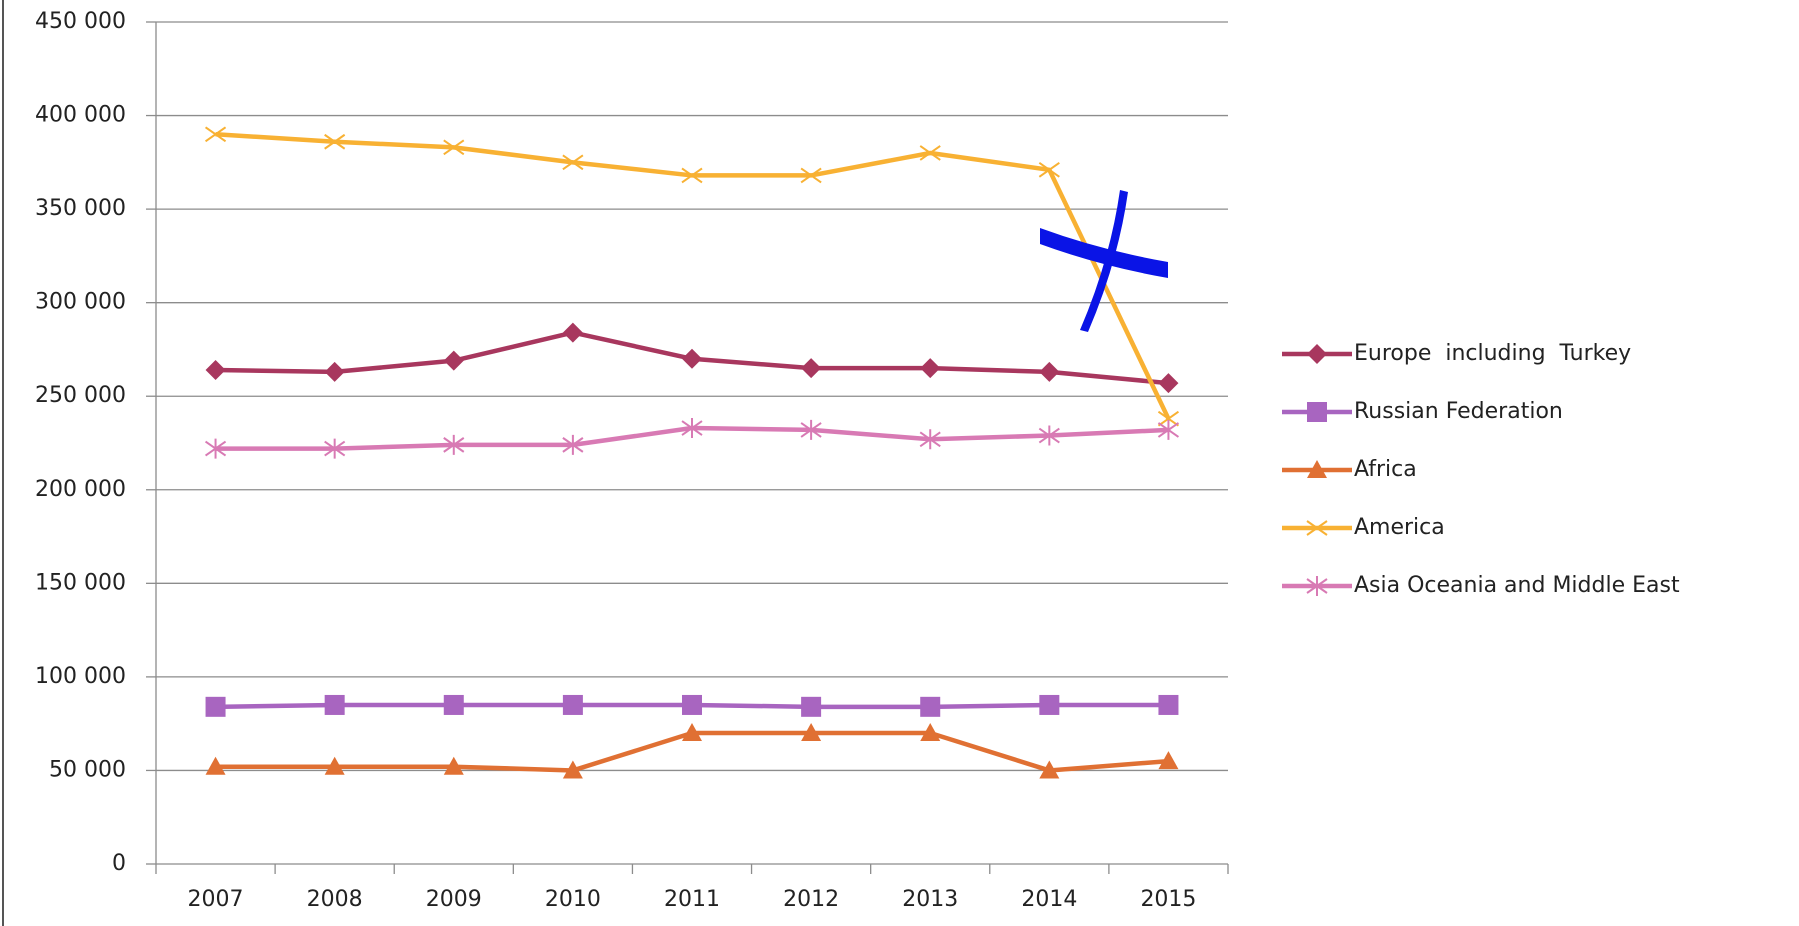 This screenshot has height=926, width=1799. I want to click on legend-label: Russian Federation, so click(1458, 411).